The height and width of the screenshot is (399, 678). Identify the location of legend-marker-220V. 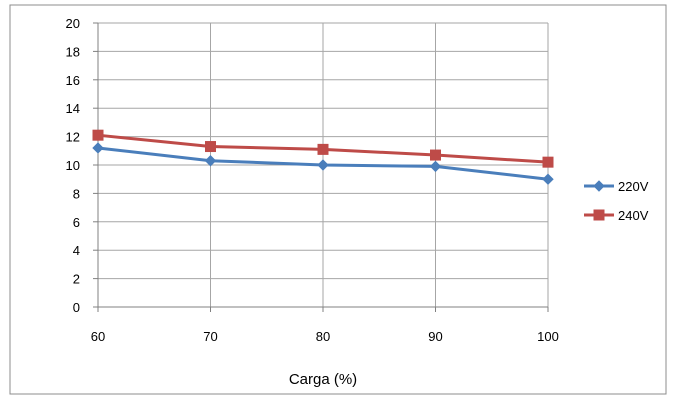
(599, 186).